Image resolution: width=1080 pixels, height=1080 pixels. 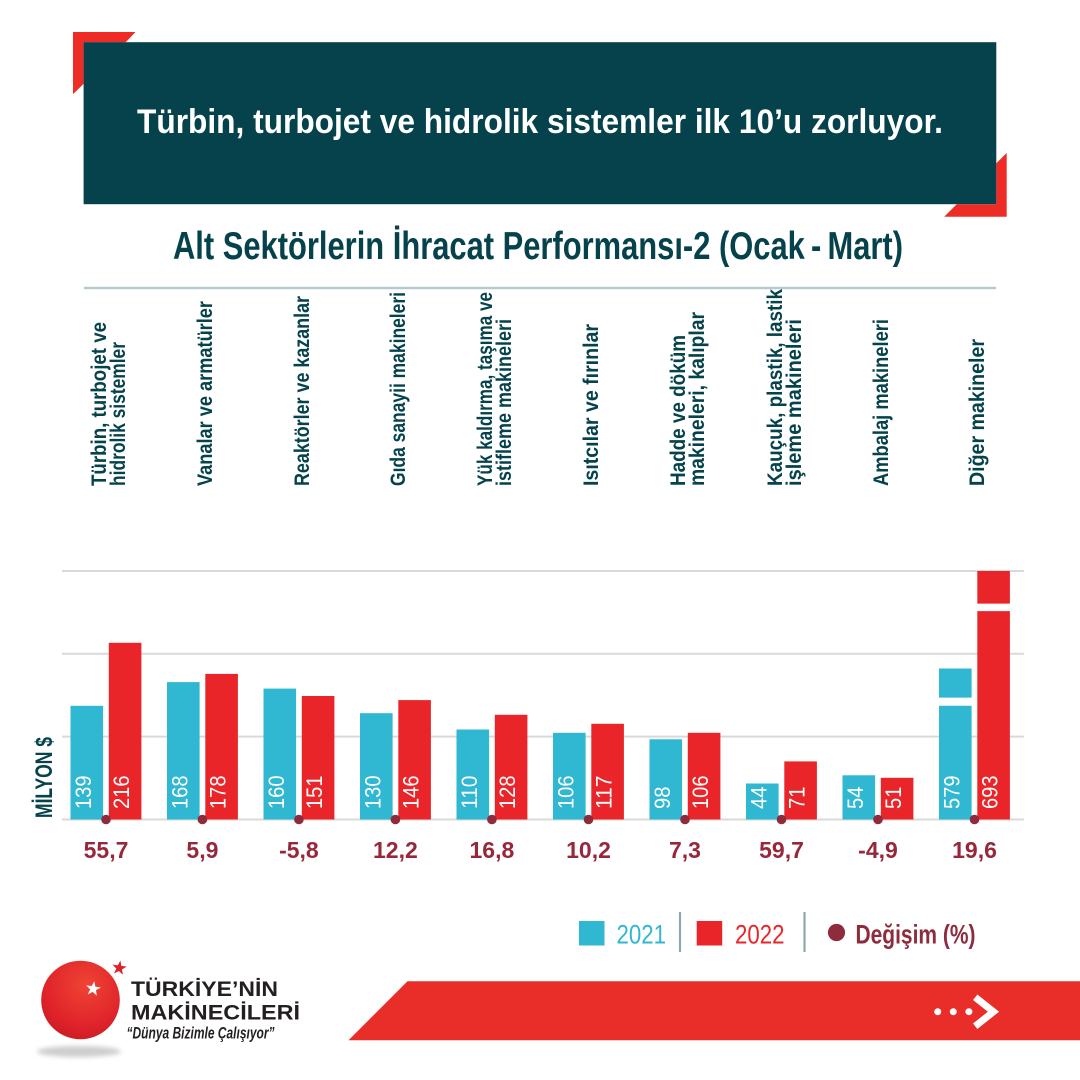 I want to click on svg-text: Yük kaldırma, taşıma ve, so click(x=485, y=389).